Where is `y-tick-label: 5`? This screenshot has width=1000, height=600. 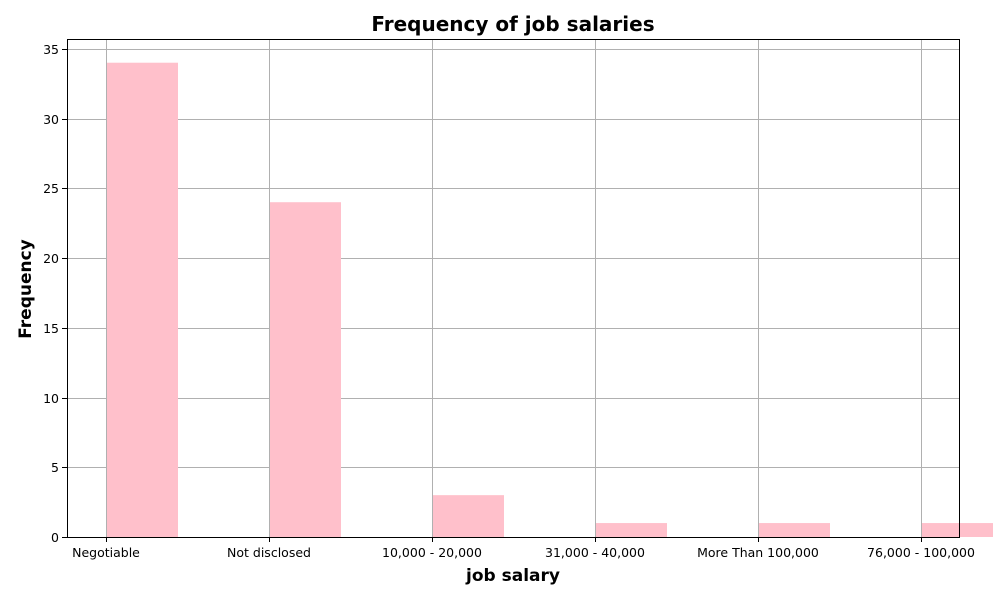 y-tick-label: 5 is located at coordinates (55, 467).